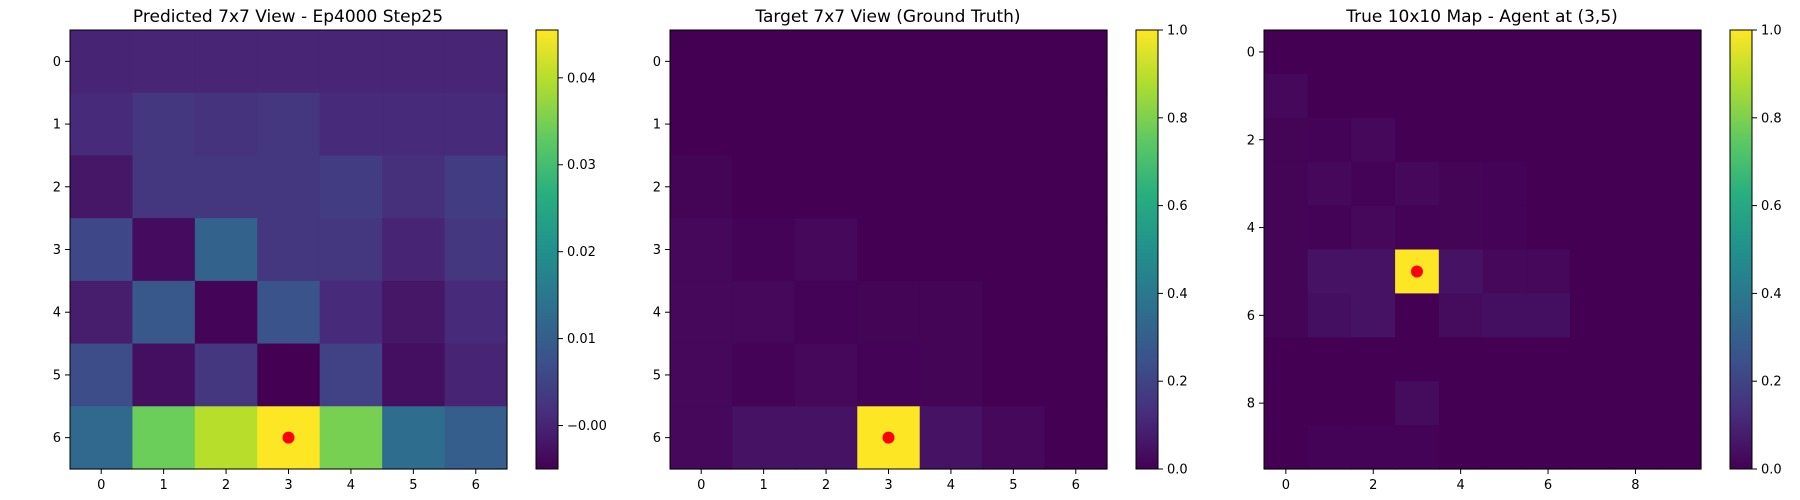  Describe the element at coordinates (657, 250) in the screenshot. I see `y-tick-label: 3` at that location.